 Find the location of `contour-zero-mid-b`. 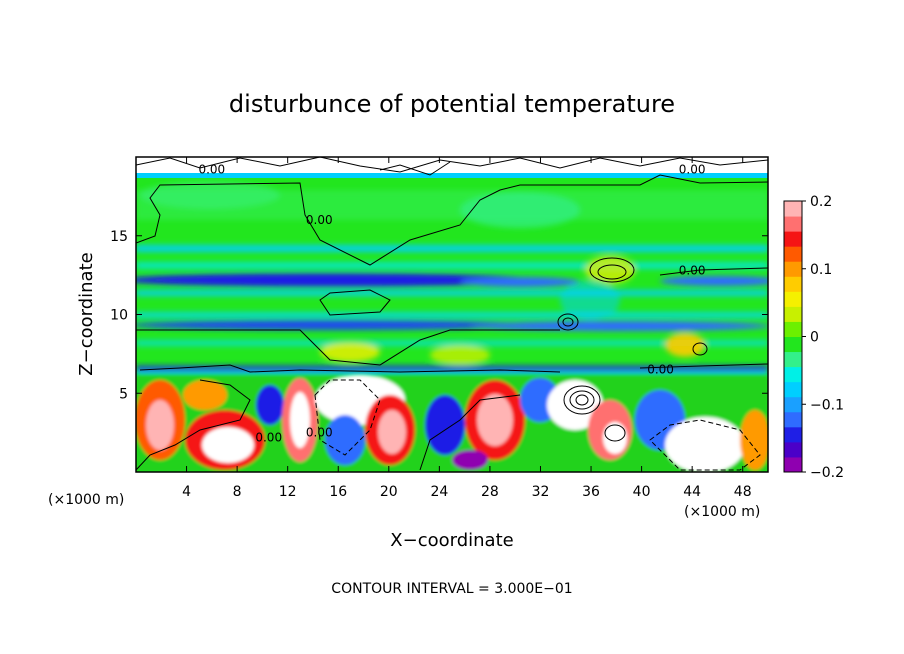

contour-zero-mid-b is located at coordinates (348, 347).